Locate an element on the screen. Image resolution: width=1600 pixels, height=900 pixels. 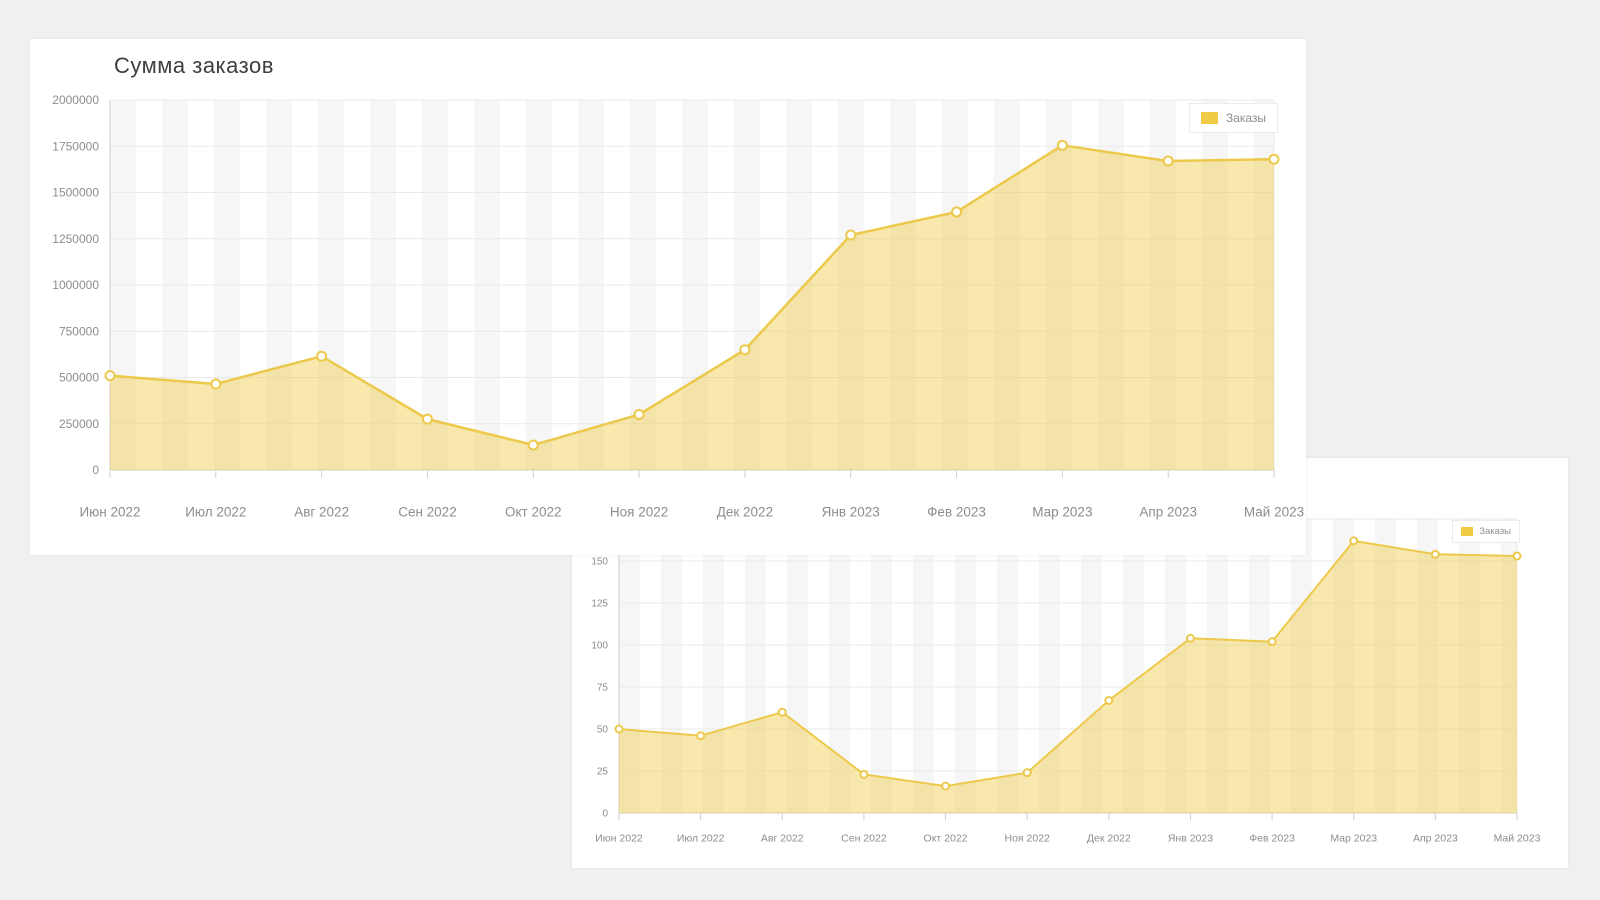
y-axis-tick-label: 1500000 is located at coordinates (75, 193).